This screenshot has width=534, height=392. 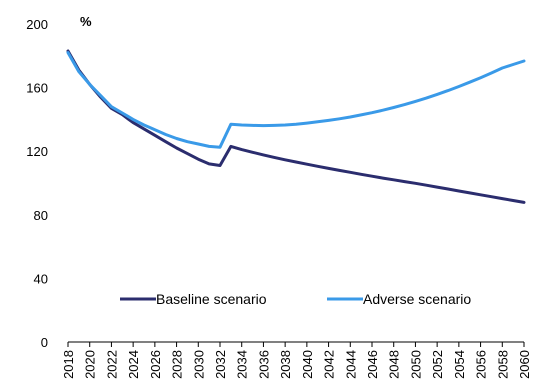 What do you see at coordinates (285, 364) in the screenshot?
I see `x-tick-label: 2038` at bounding box center [285, 364].